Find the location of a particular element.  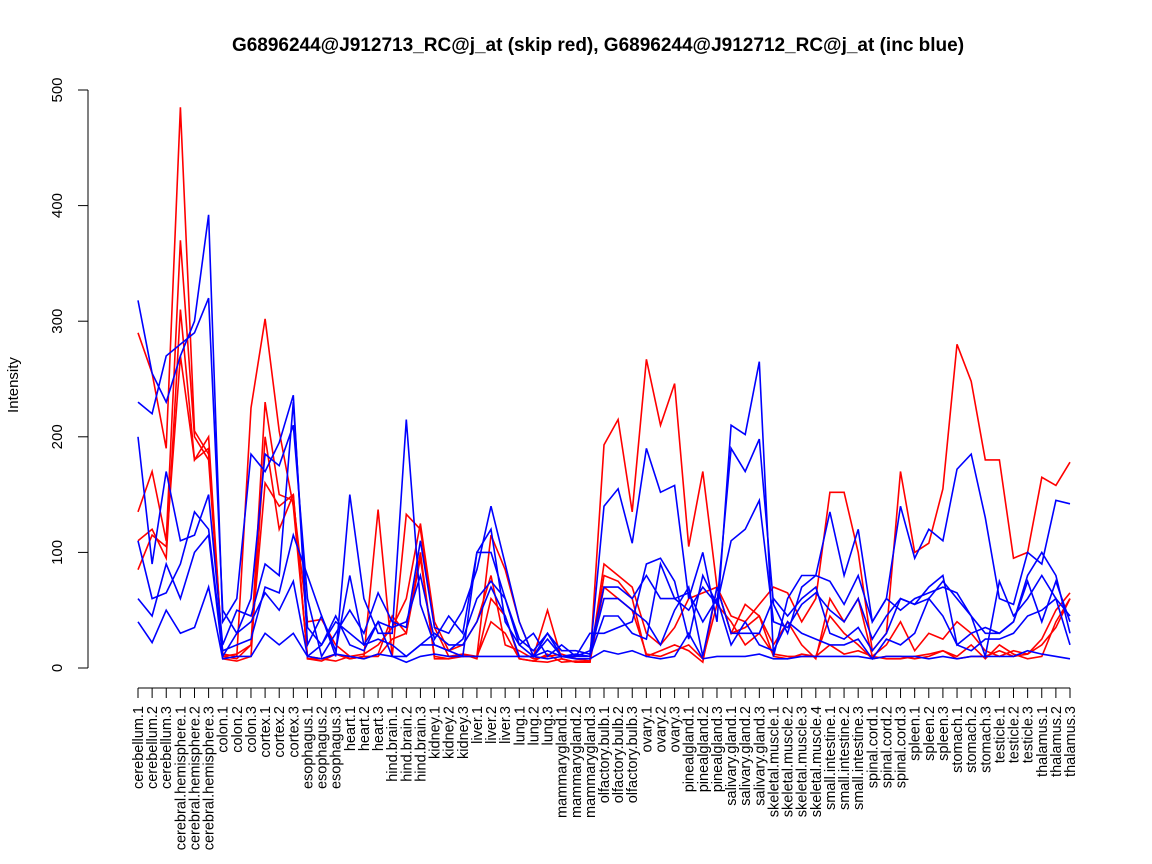

x-tick-label: spleen.1 is located at coordinates (916, 733).